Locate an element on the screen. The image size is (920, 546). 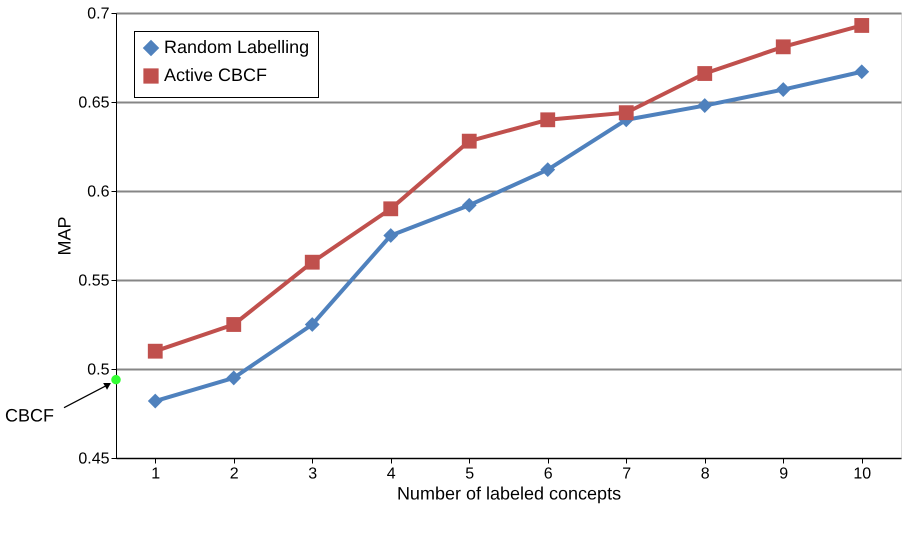
legend-label: Active CBCF is located at coordinates (216, 75).